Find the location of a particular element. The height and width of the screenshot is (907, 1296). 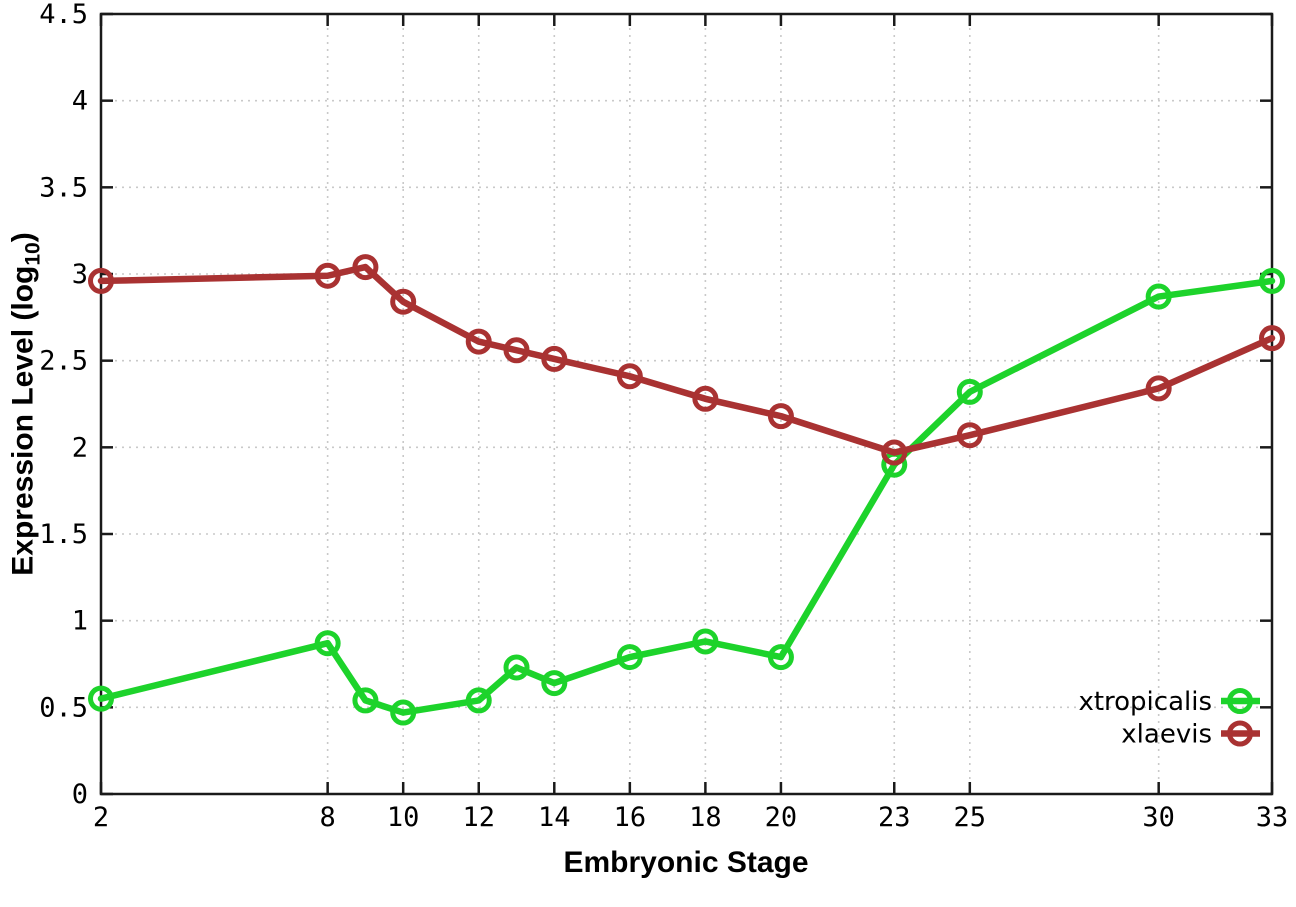

legend-marker-xtropicalis is located at coordinates (1240, 701).